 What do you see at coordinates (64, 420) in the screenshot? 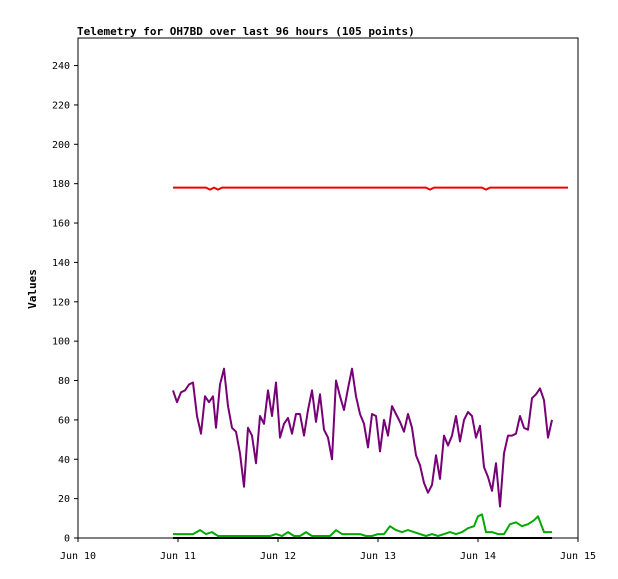
I see `y-tick-label: 60` at bounding box center [64, 420].